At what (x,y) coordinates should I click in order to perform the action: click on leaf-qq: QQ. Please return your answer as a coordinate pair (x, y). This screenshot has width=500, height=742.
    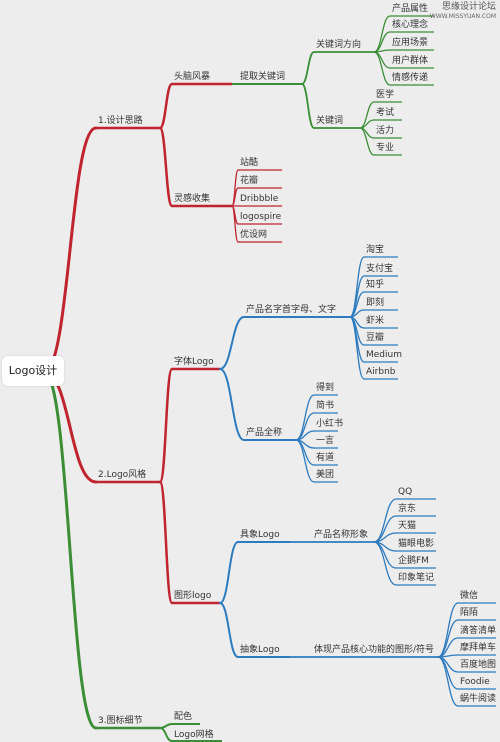
    Looking at the image, I should click on (405, 492).